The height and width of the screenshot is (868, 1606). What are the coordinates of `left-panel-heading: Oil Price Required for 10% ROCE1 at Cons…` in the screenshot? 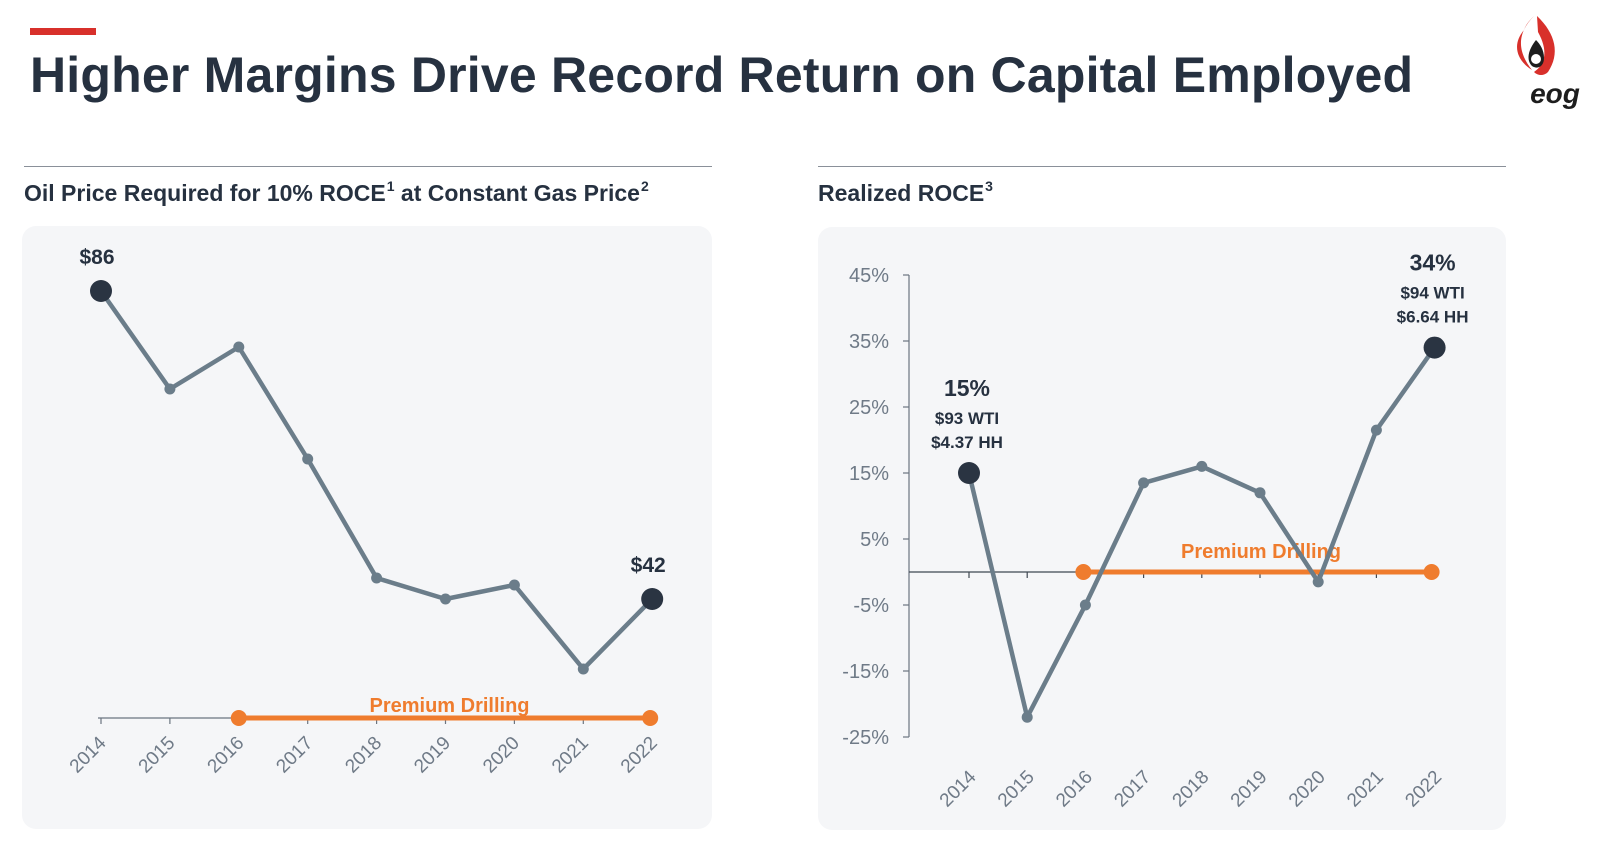 It's located at (336, 192).